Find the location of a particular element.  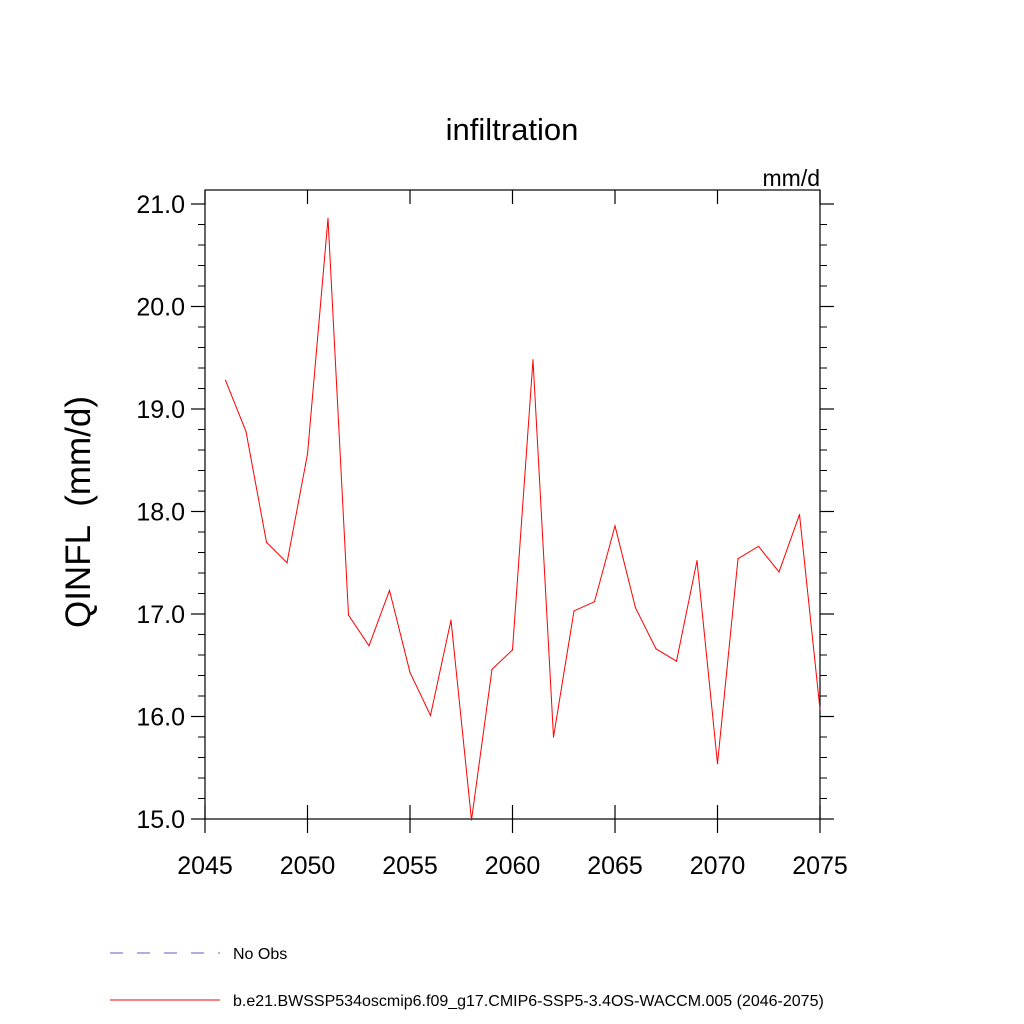

x-tick-label: 2050 is located at coordinates (308, 866).